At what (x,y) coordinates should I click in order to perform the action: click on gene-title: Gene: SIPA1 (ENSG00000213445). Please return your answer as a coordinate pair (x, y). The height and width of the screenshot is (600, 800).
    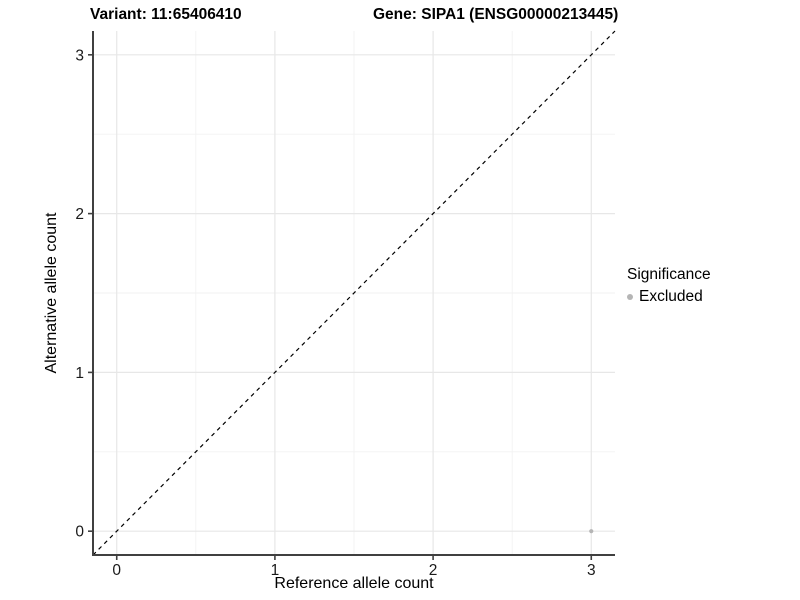
    Looking at the image, I should click on (496, 14).